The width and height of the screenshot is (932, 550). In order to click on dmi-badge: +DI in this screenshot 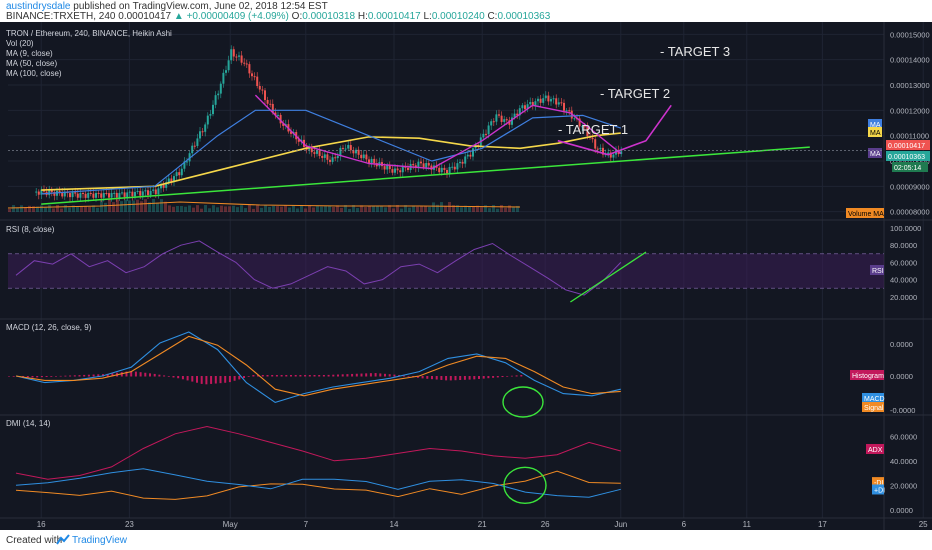, I will do `click(879, 490)`.